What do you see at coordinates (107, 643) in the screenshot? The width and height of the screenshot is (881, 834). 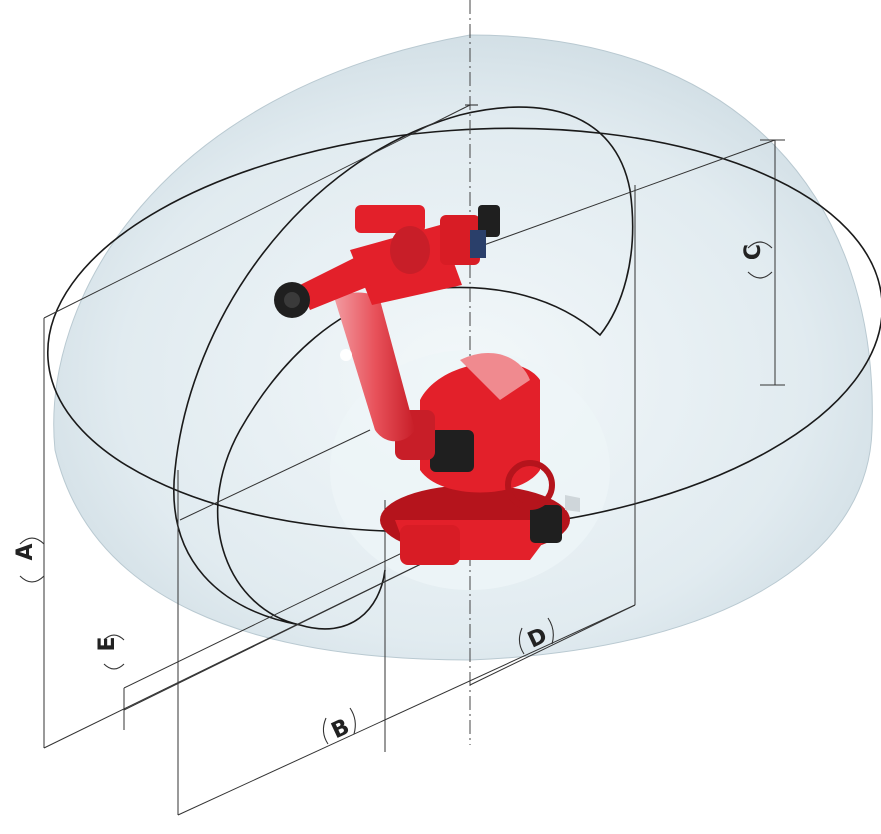 I see `dimension-label-e-text: E` at bounding box center [107, 643].